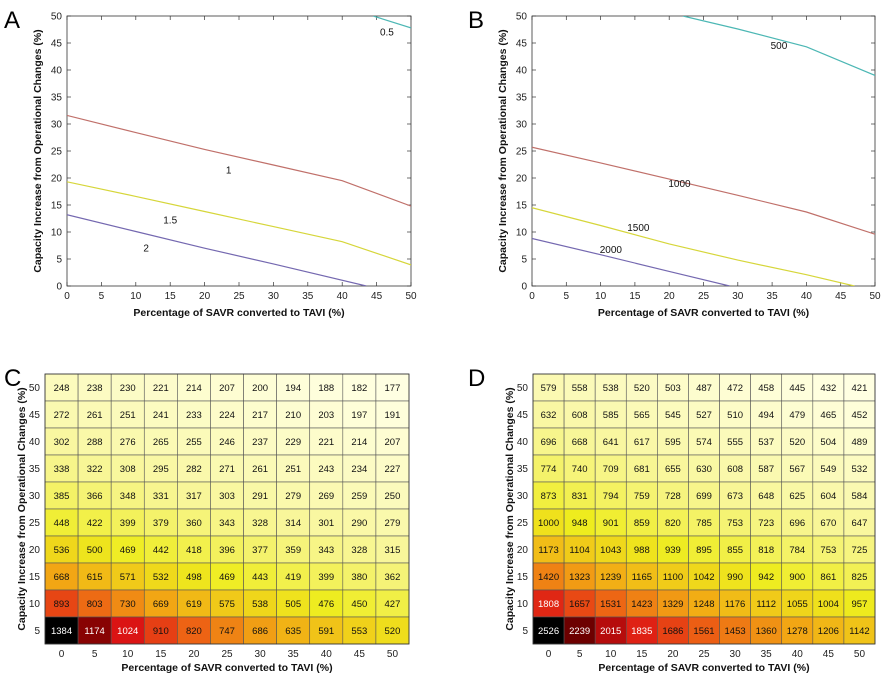  What do you see at coordinates (766, 523) in the screenshot?
I see `cell-value: 723` at bounding box center [766, 523].